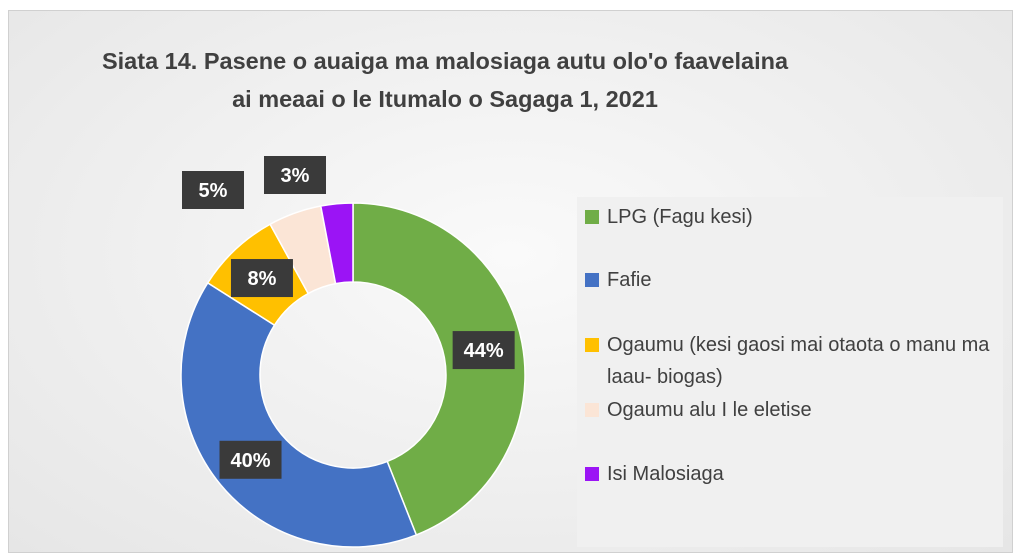  Describe the element at coordinates (790, 474) in the screenshot. I see `legend-item: Isi Malosiaga` at that location.